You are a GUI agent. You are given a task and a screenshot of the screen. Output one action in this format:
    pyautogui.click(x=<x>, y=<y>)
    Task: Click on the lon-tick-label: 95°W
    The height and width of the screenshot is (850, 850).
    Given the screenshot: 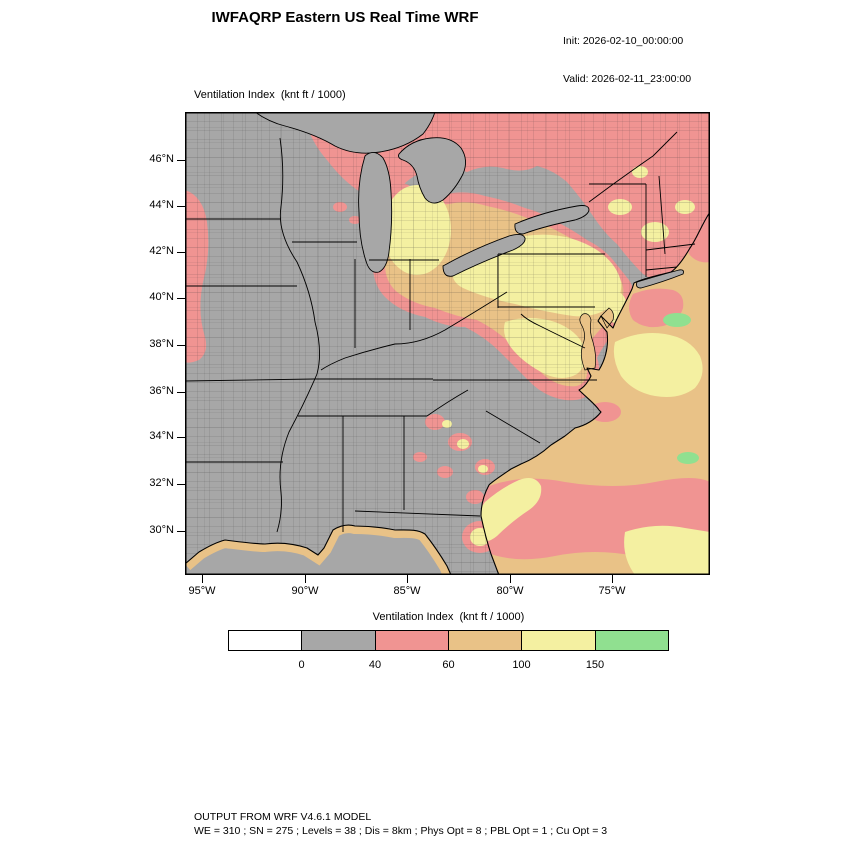 What is the action you would take?
    pyautogui.click(x=202, y=591)
    